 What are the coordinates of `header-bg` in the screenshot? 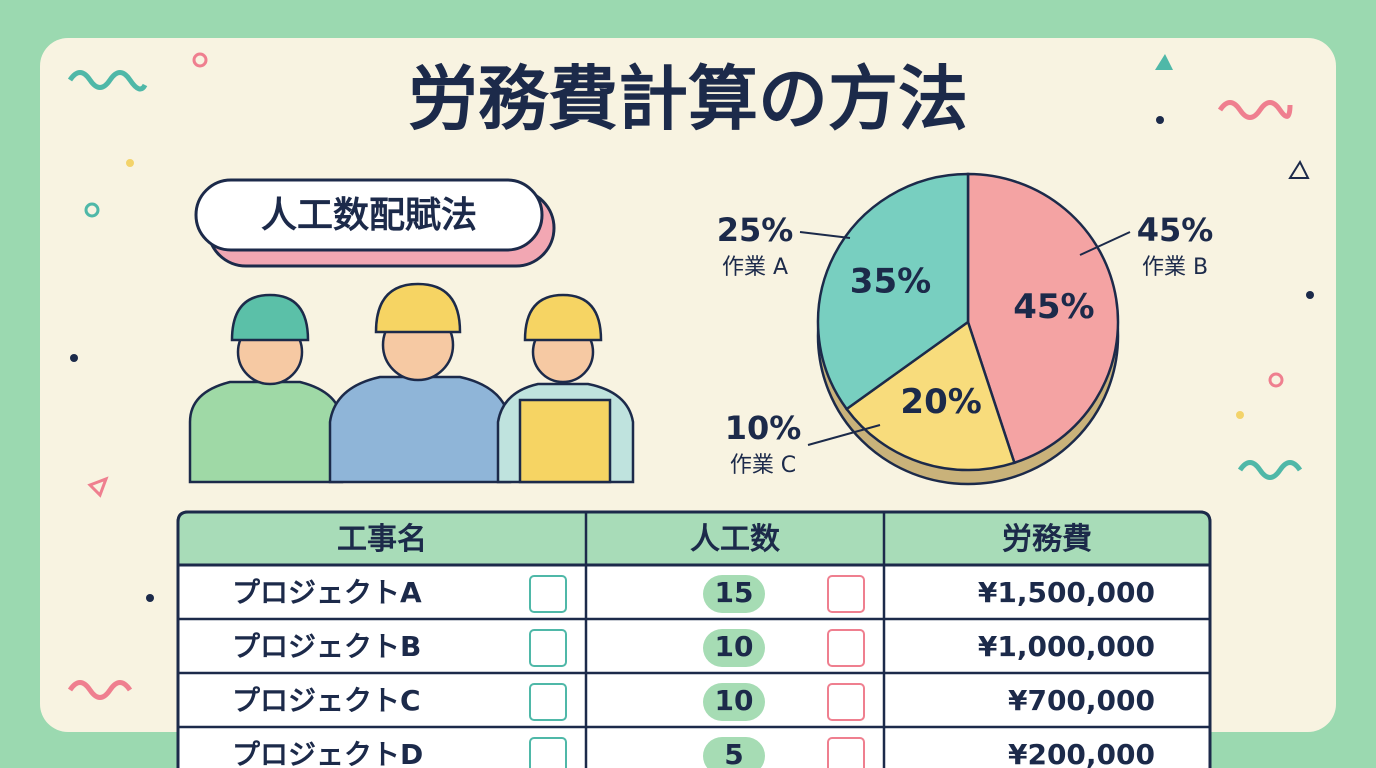 It's located at (694, 538).